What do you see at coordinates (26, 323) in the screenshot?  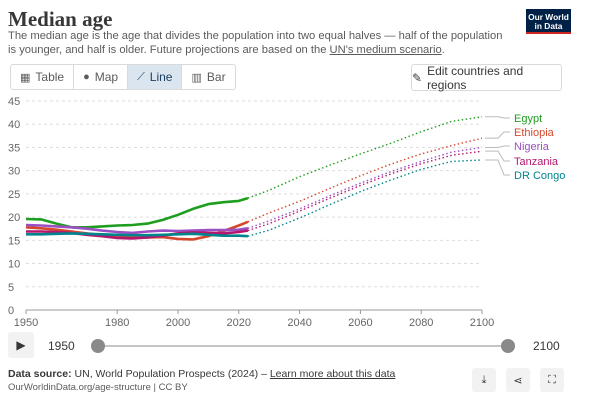 I see `x-tick-label: 1950` at bounding box center [26, 323].